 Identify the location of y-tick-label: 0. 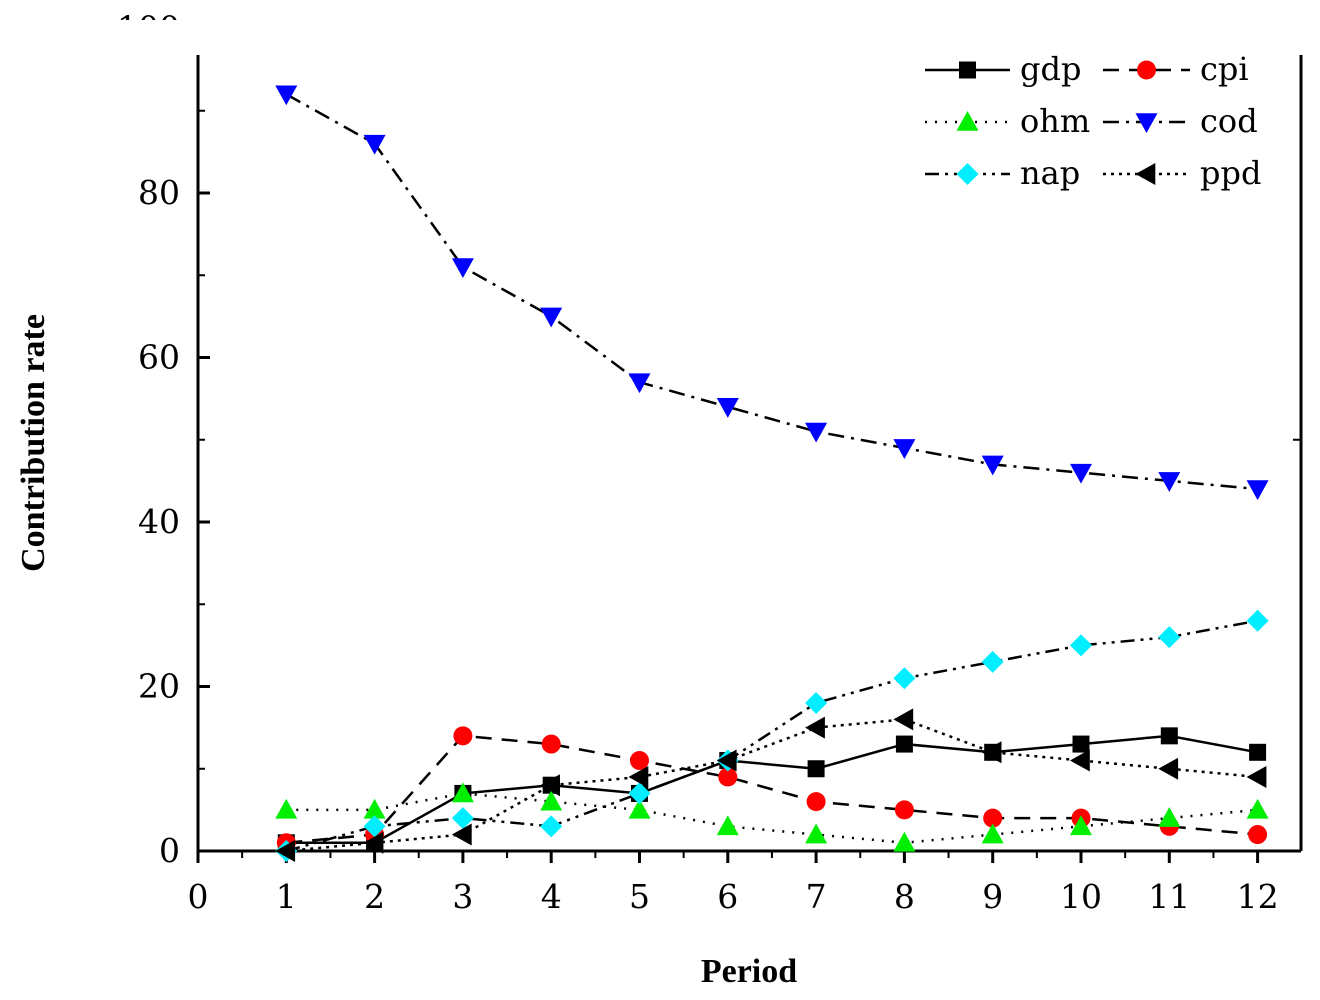
(169, 850).